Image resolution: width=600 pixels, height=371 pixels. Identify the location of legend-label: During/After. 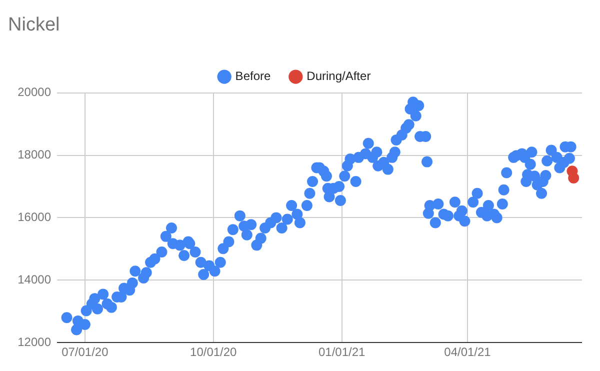
(338, 76).